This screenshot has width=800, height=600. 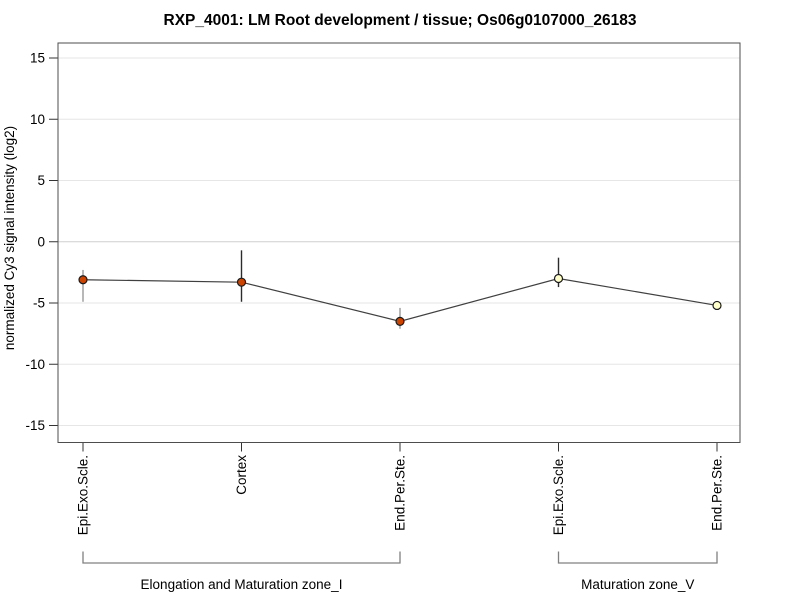 What do you see at coordinates (37, 58) in the screenshot?
I see `y-tick-label: 15` at bounding box center [37, 58].